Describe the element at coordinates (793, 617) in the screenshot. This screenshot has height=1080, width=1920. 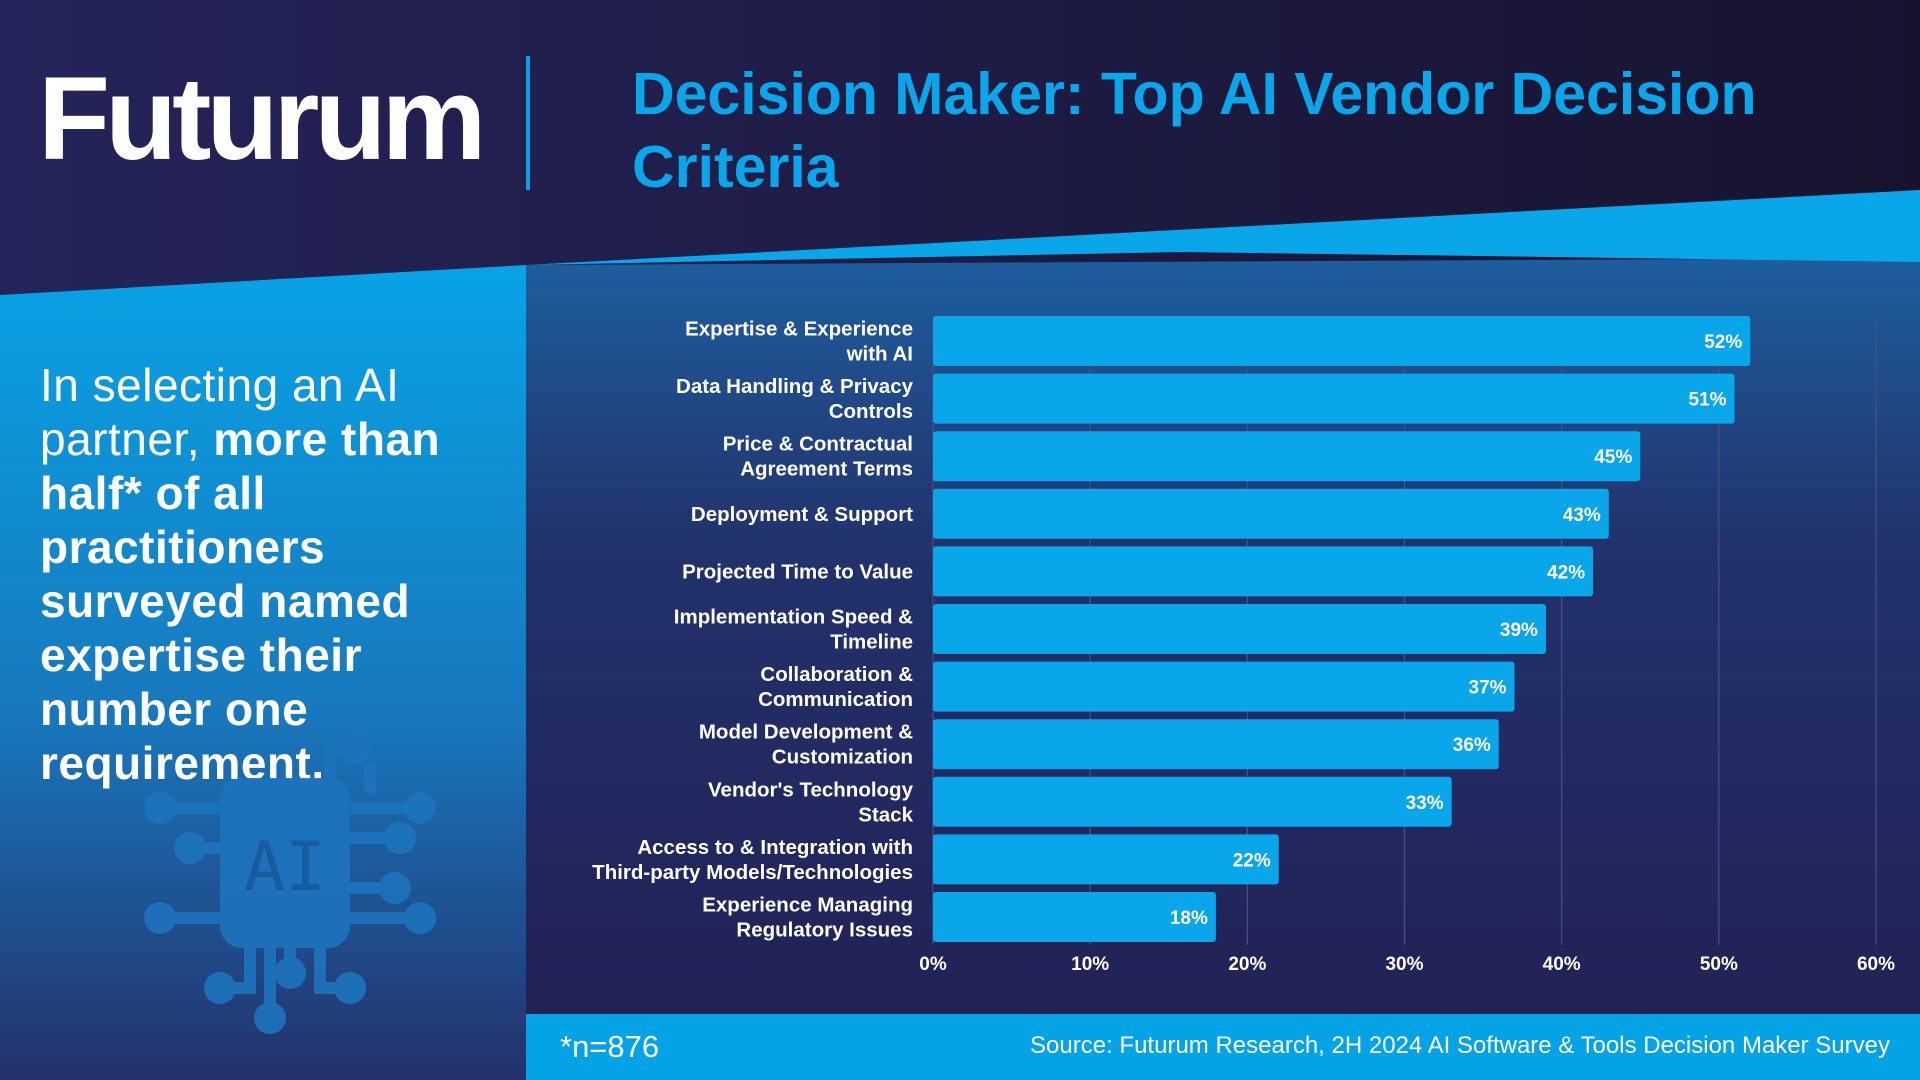
I see `category-label: Implementation Speed &` at that location.